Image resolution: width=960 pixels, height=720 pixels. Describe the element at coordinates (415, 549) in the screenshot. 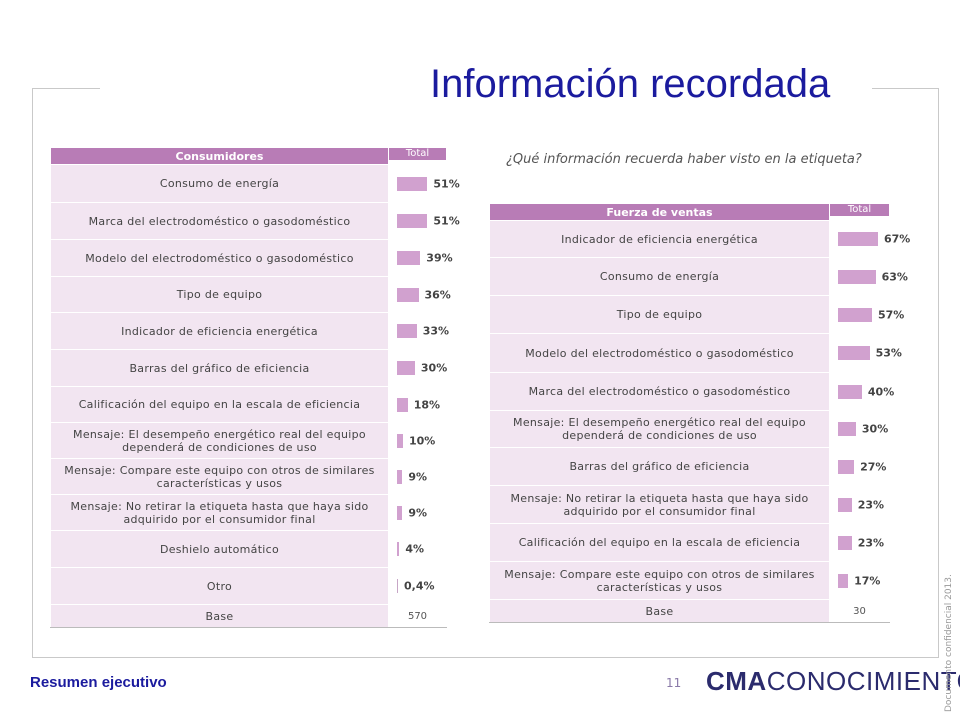

I see `value-label: 4%` at that location.